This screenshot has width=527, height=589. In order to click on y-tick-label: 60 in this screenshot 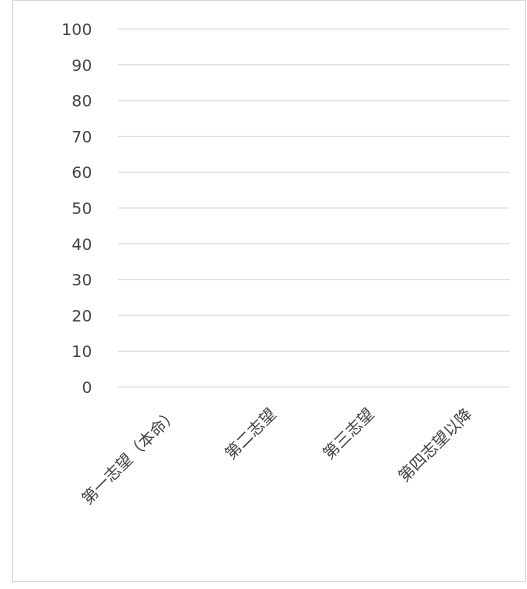, I will do `click(82, 172)`.